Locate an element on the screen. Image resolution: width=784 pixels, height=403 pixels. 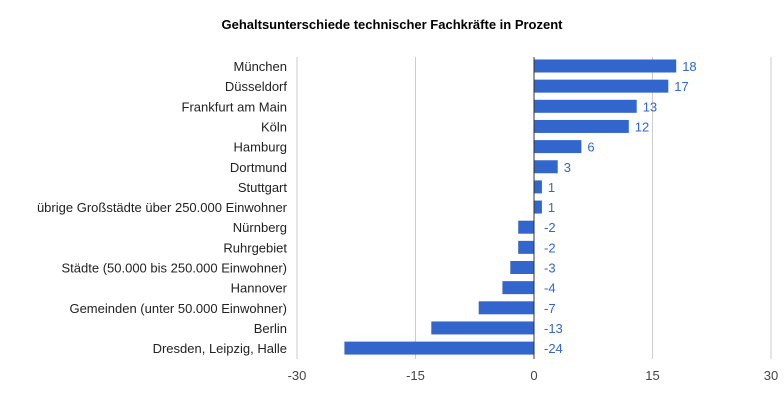
x-tick-label: -30 is located at coordinates (297, 375).